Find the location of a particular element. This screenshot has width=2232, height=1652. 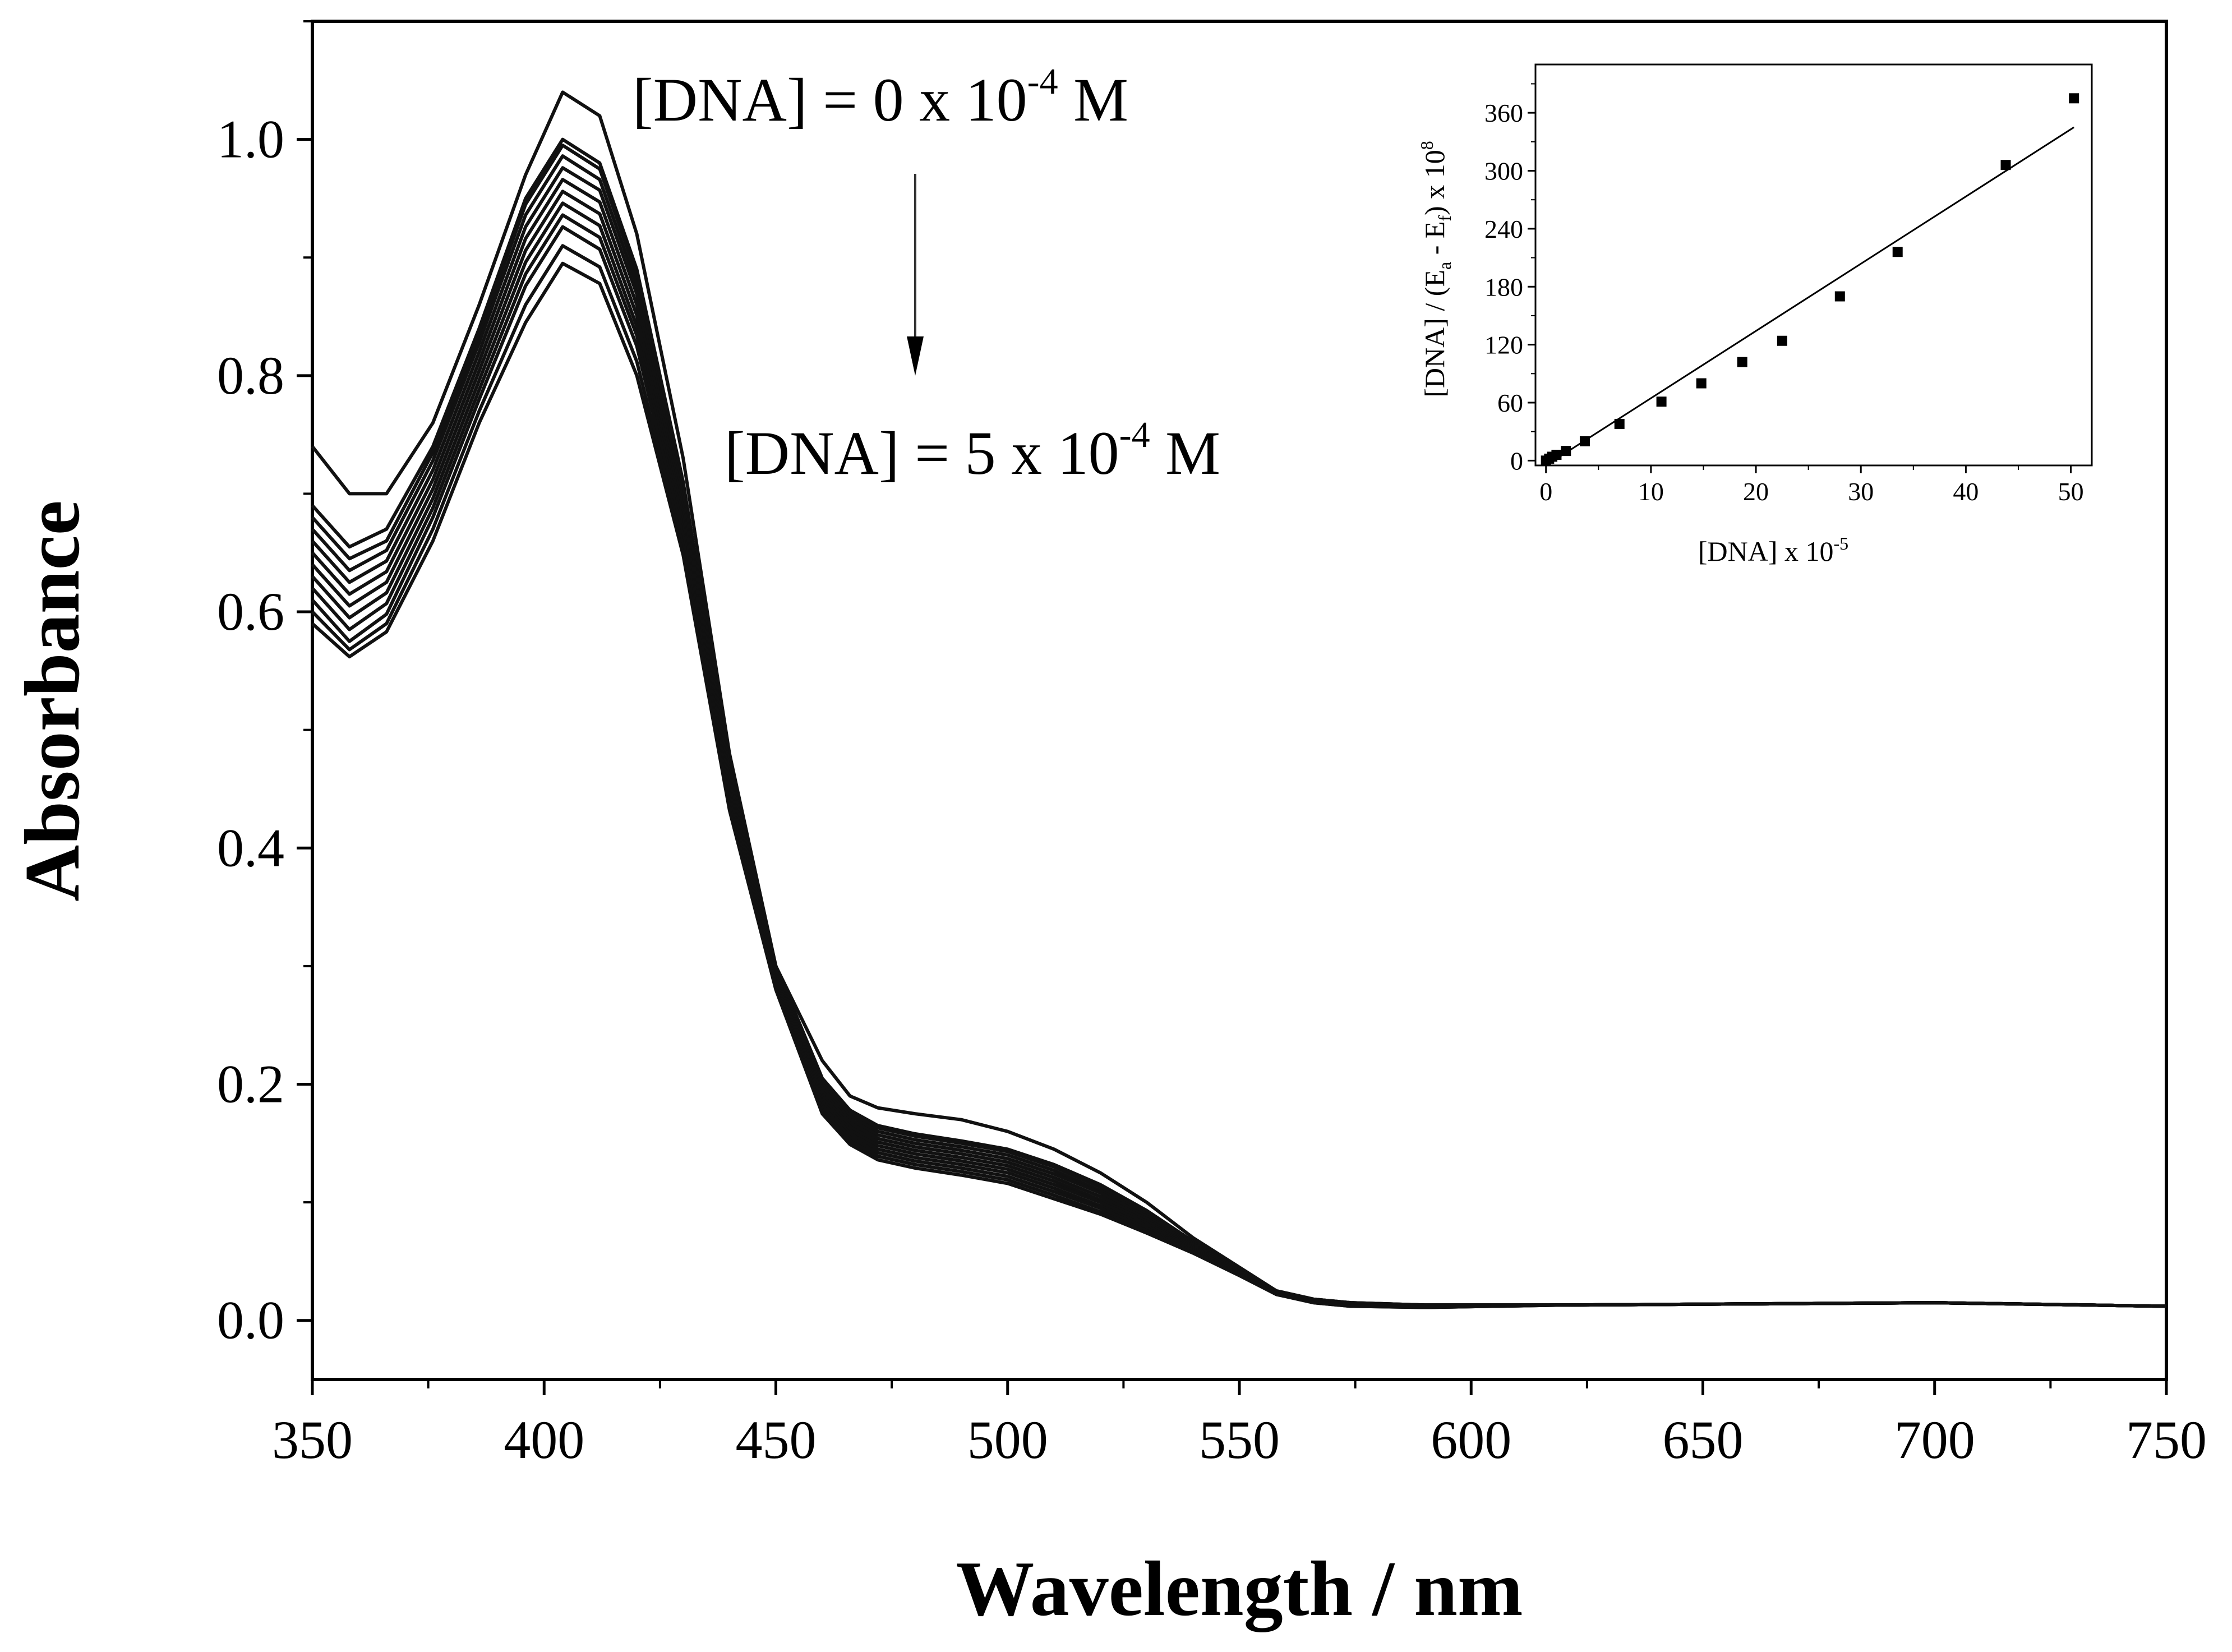

inset-x-tick-label: 40 is located at coordinates (1966, 491).